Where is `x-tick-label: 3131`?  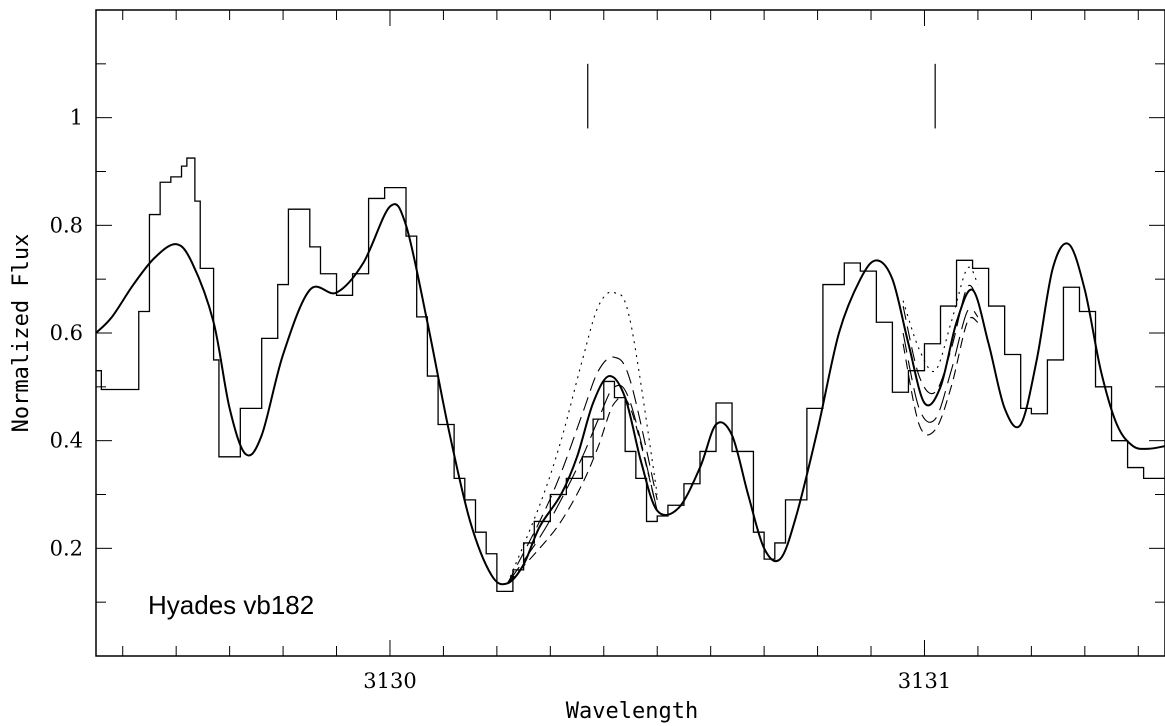
x-tick-label: 3131 is located at coordinates (924, 681).